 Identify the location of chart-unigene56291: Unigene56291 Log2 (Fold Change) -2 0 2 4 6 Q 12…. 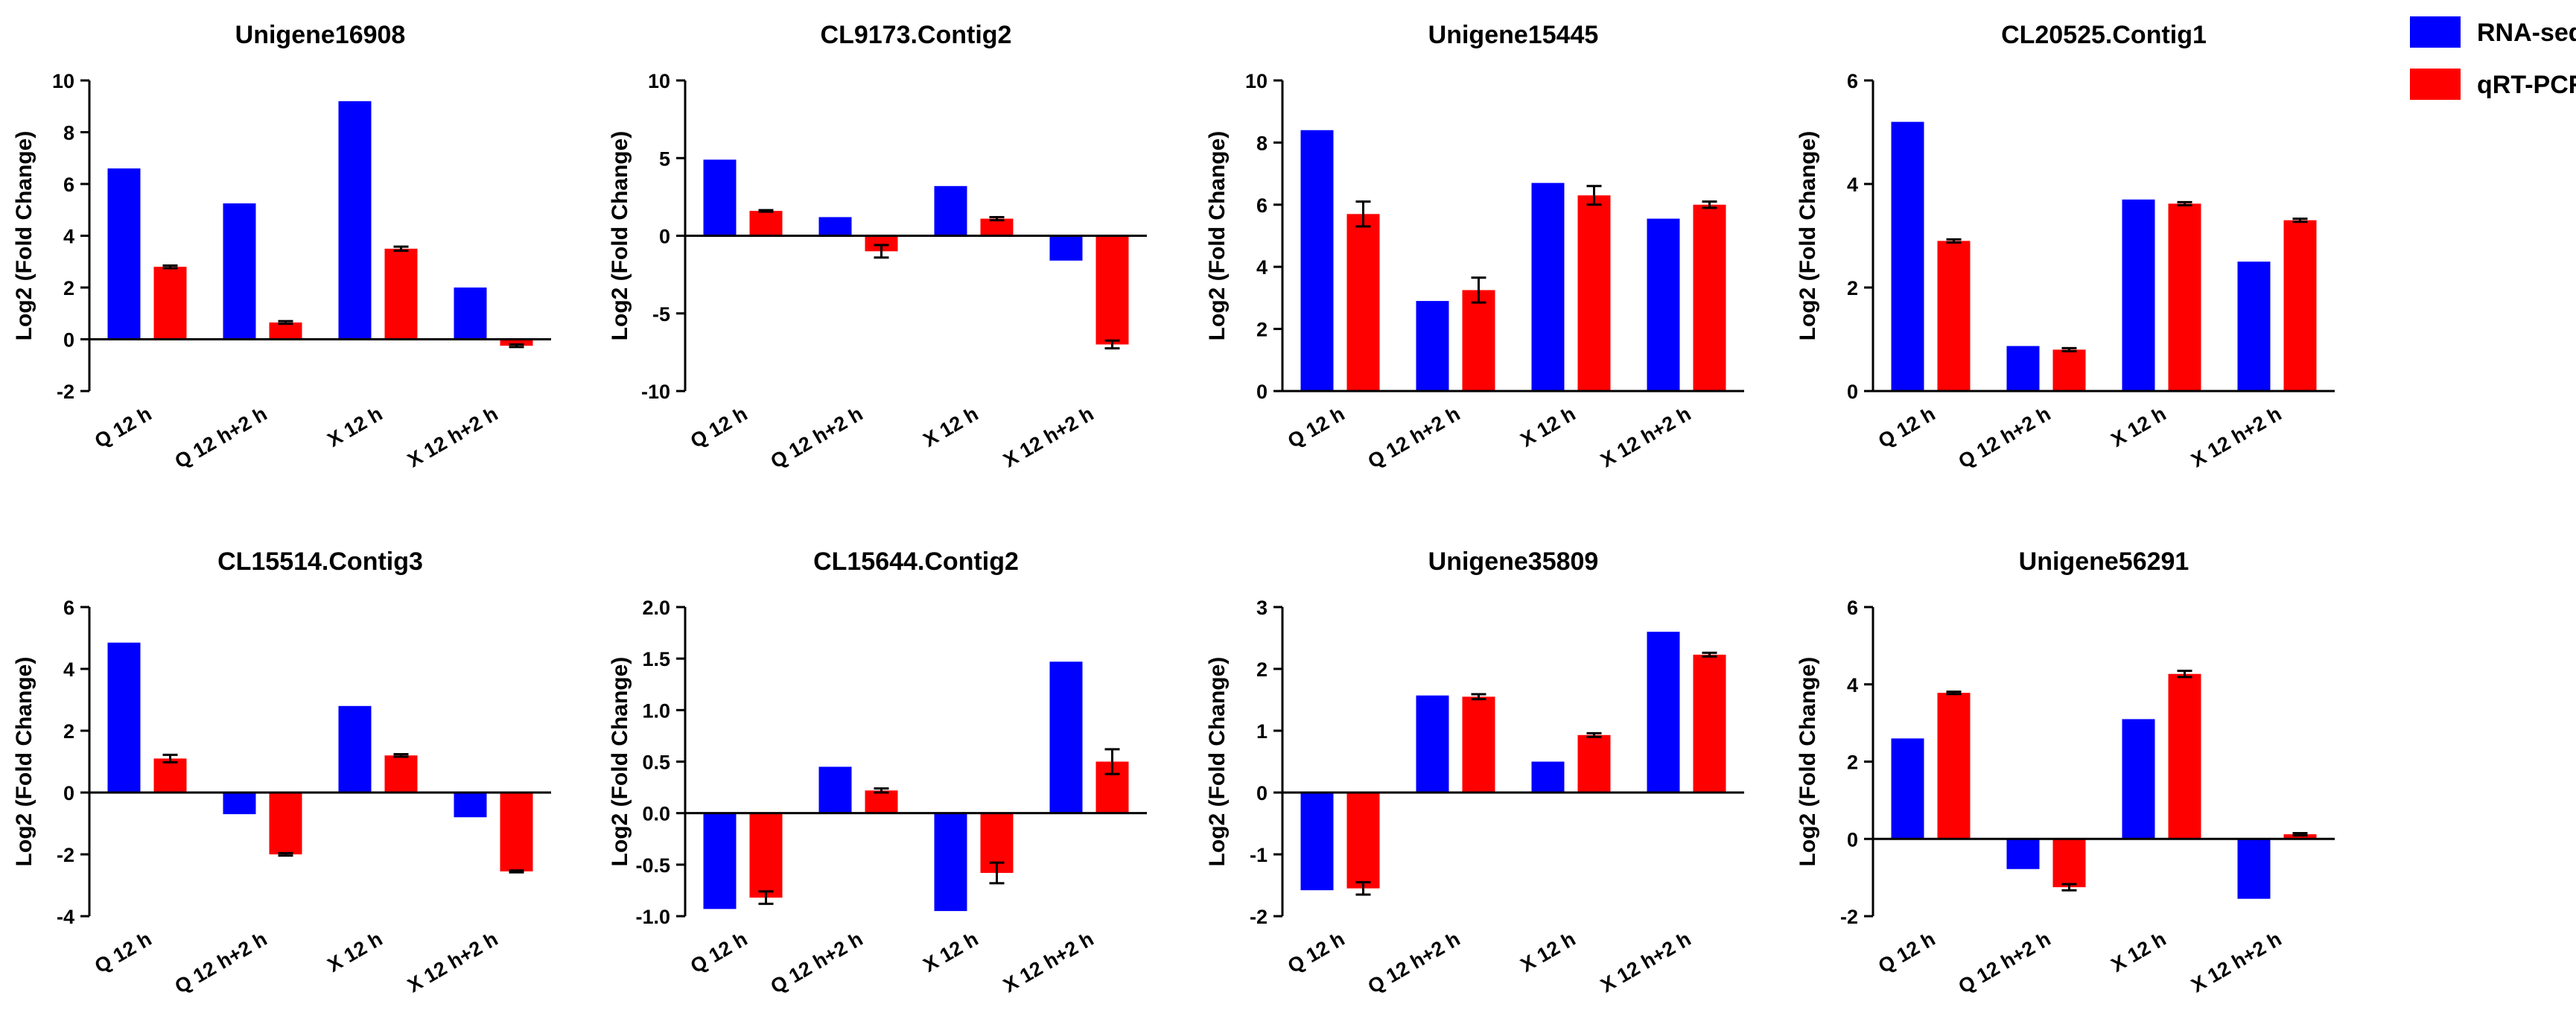
(2065, 773).